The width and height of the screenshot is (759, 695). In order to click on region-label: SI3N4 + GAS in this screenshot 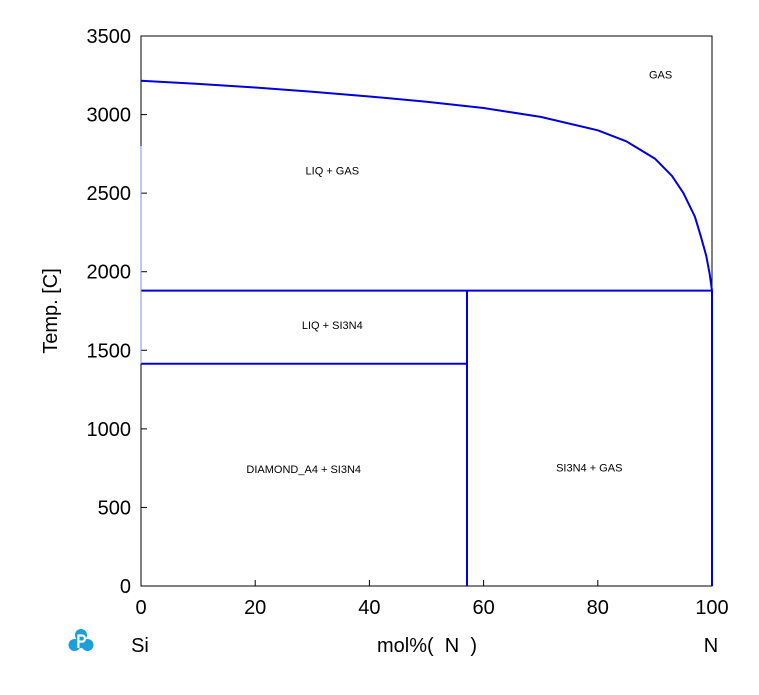, I will do `click(589, 468)`.